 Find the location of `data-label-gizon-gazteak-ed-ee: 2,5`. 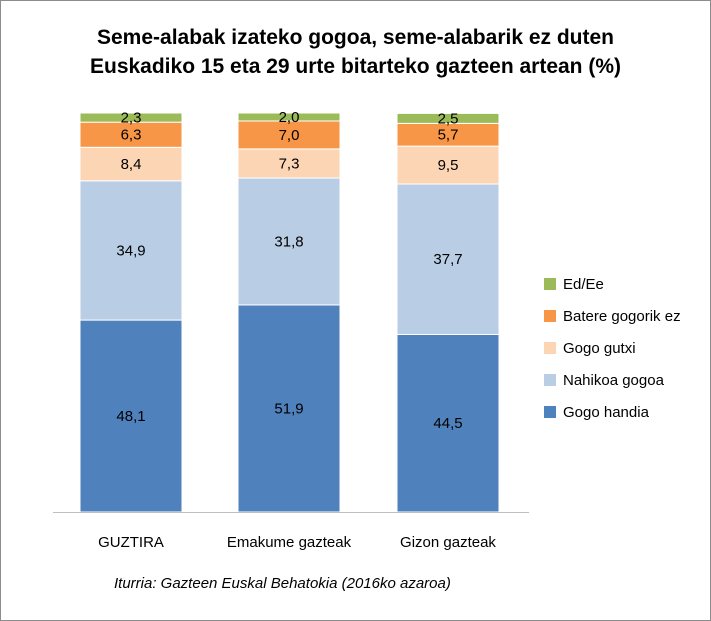

data-label-gizon-gazteak-ed-ee: 2,5 is located at coordinates (448, 118).